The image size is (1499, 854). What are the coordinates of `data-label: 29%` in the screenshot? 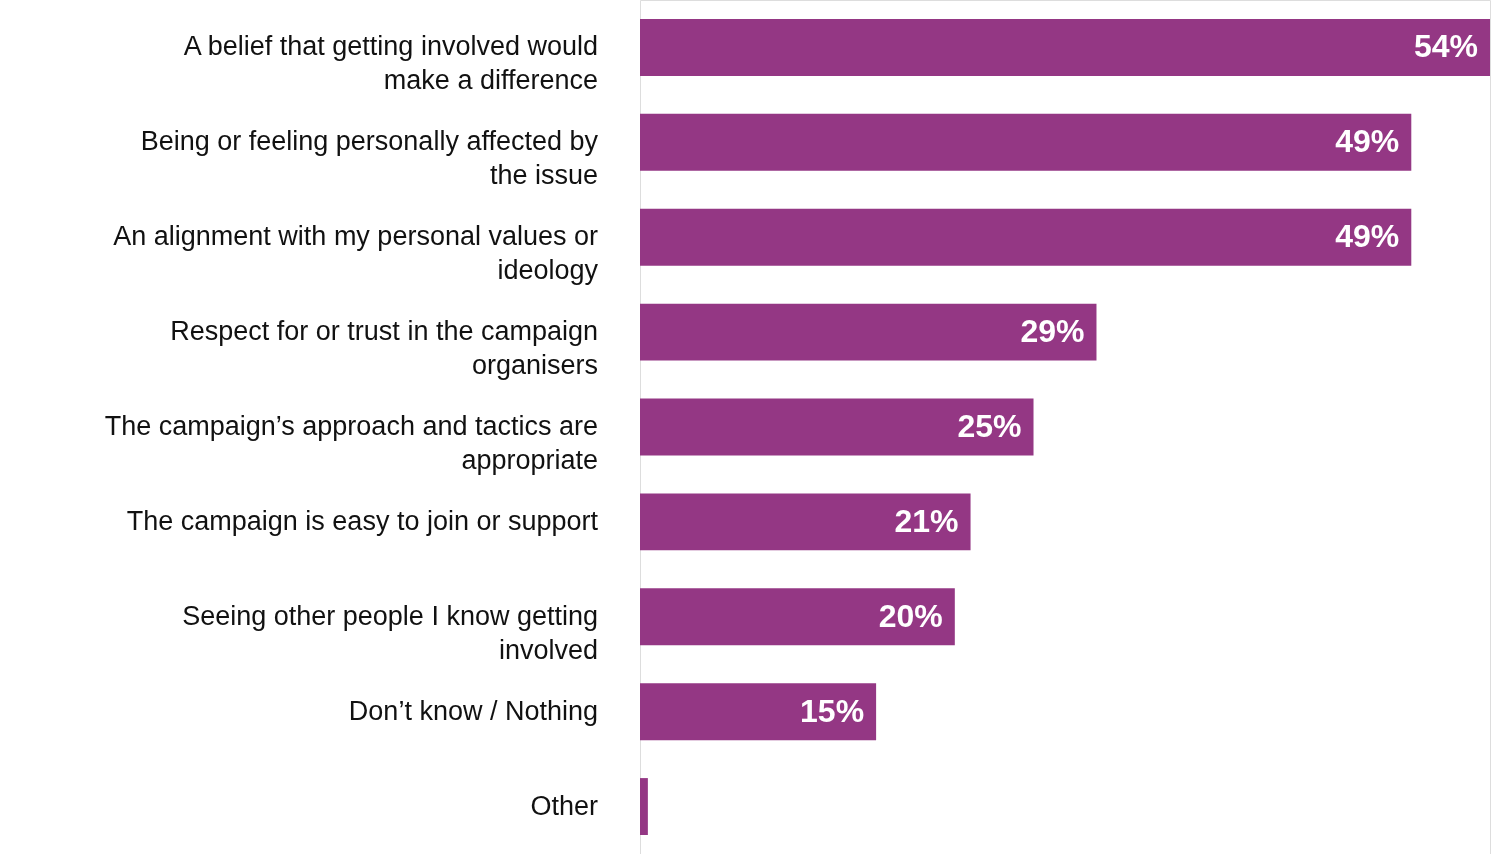 It's located at (1052, 331).